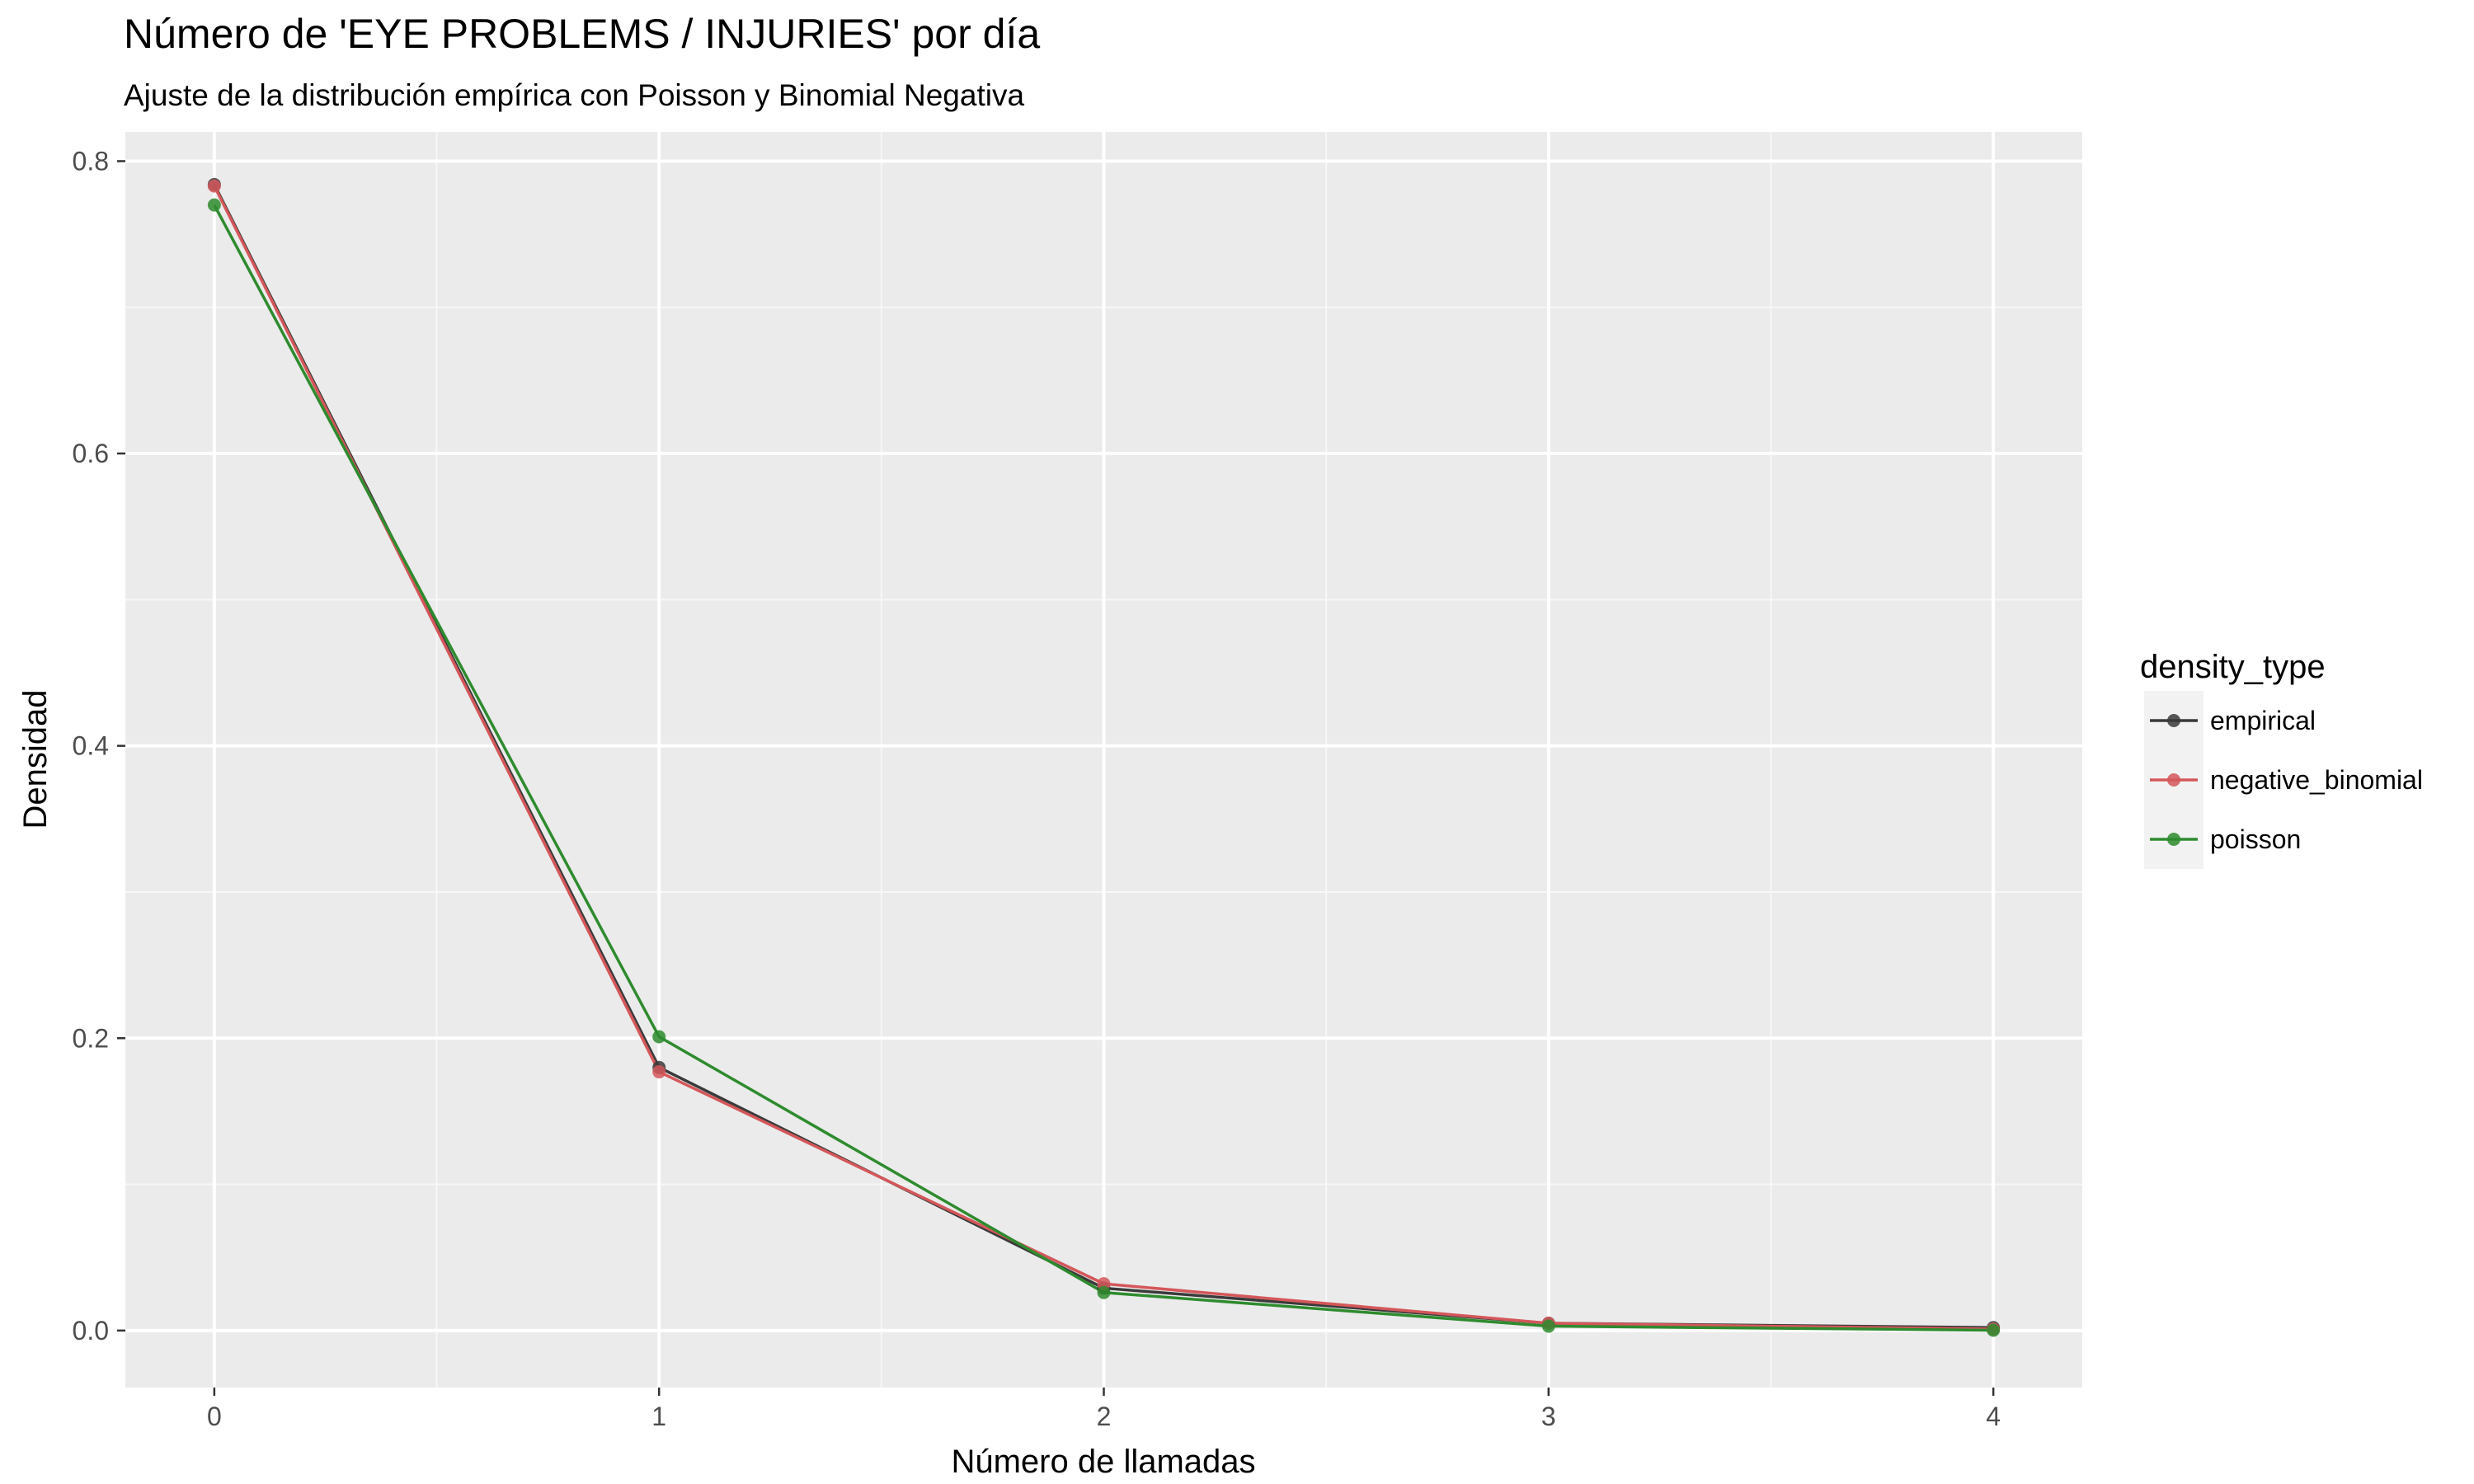 This screenshot has height=1484, width=2474. Describe the element at coordinates (2263, 720) in the screenshot. I see `legend-label: empirical` at that location.